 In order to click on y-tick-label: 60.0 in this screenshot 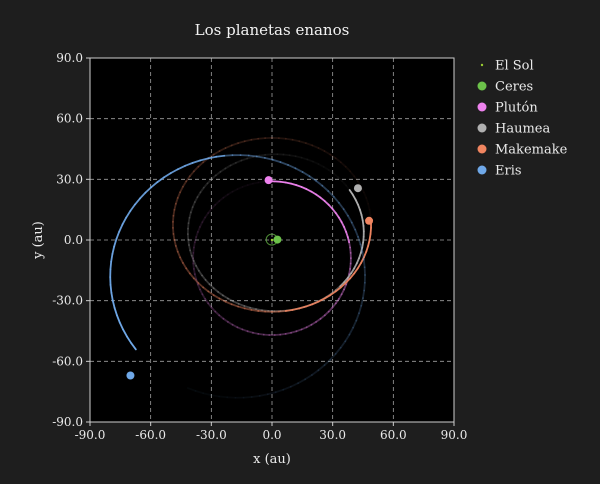, I will do `click(69, 119)`.